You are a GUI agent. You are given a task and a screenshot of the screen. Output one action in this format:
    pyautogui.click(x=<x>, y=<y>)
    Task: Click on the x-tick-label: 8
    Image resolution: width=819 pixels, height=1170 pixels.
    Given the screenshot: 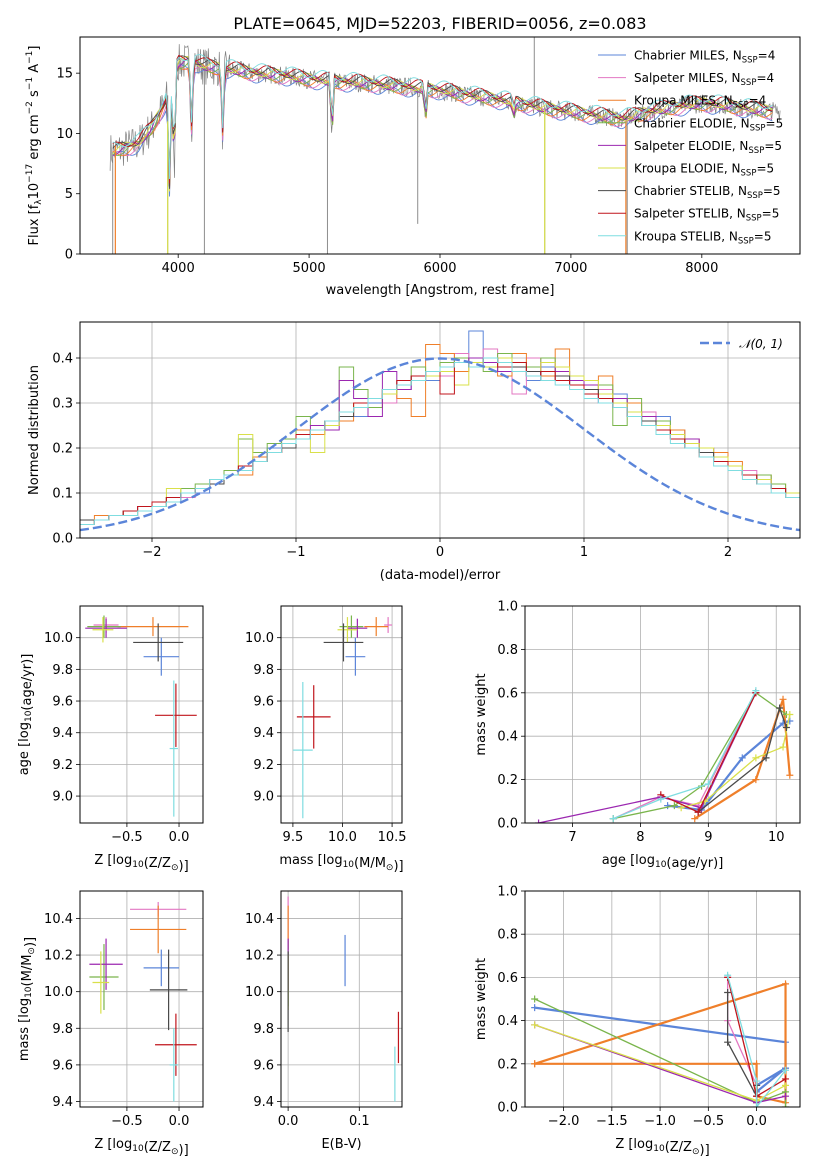 What is the action you would take?
    pyautogui.click(x=640, y=837)
    